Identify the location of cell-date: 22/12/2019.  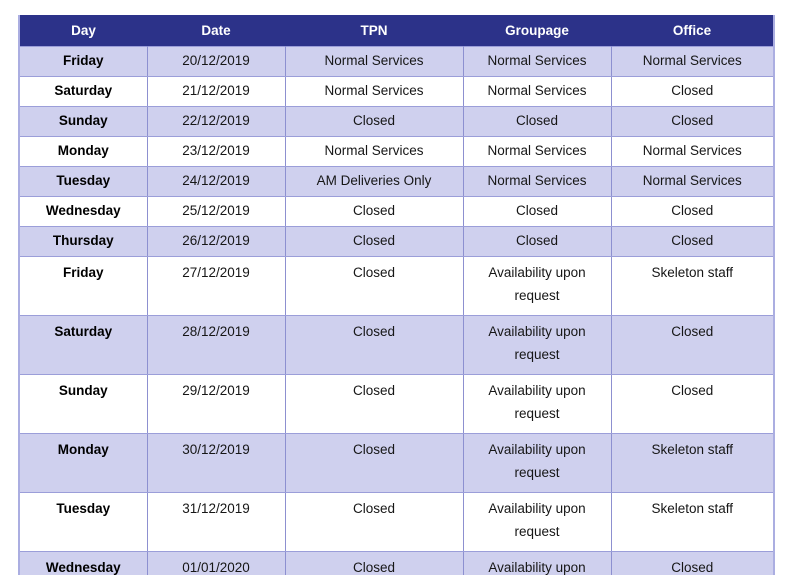
(216, 121).